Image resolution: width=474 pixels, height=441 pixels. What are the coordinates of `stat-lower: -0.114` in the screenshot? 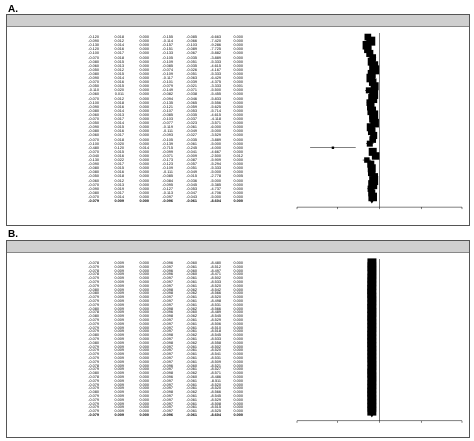 It's located at (167, 41).